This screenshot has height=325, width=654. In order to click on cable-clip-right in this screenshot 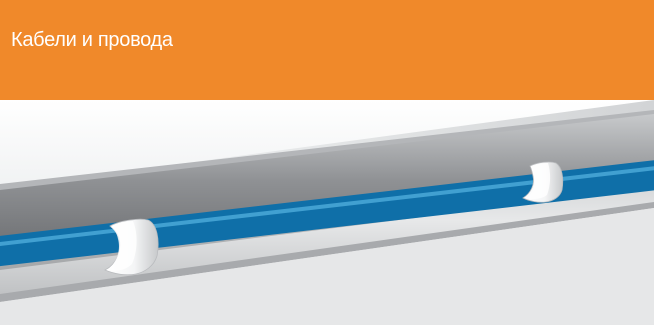, I will do `click(543, 182)`.